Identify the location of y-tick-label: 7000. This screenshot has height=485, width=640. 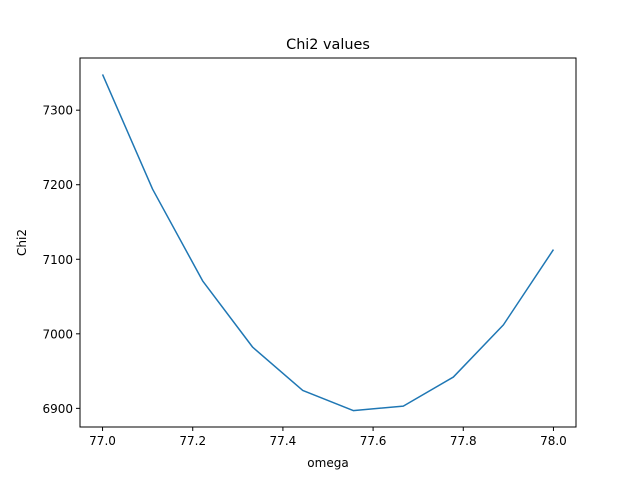
(57, 334).